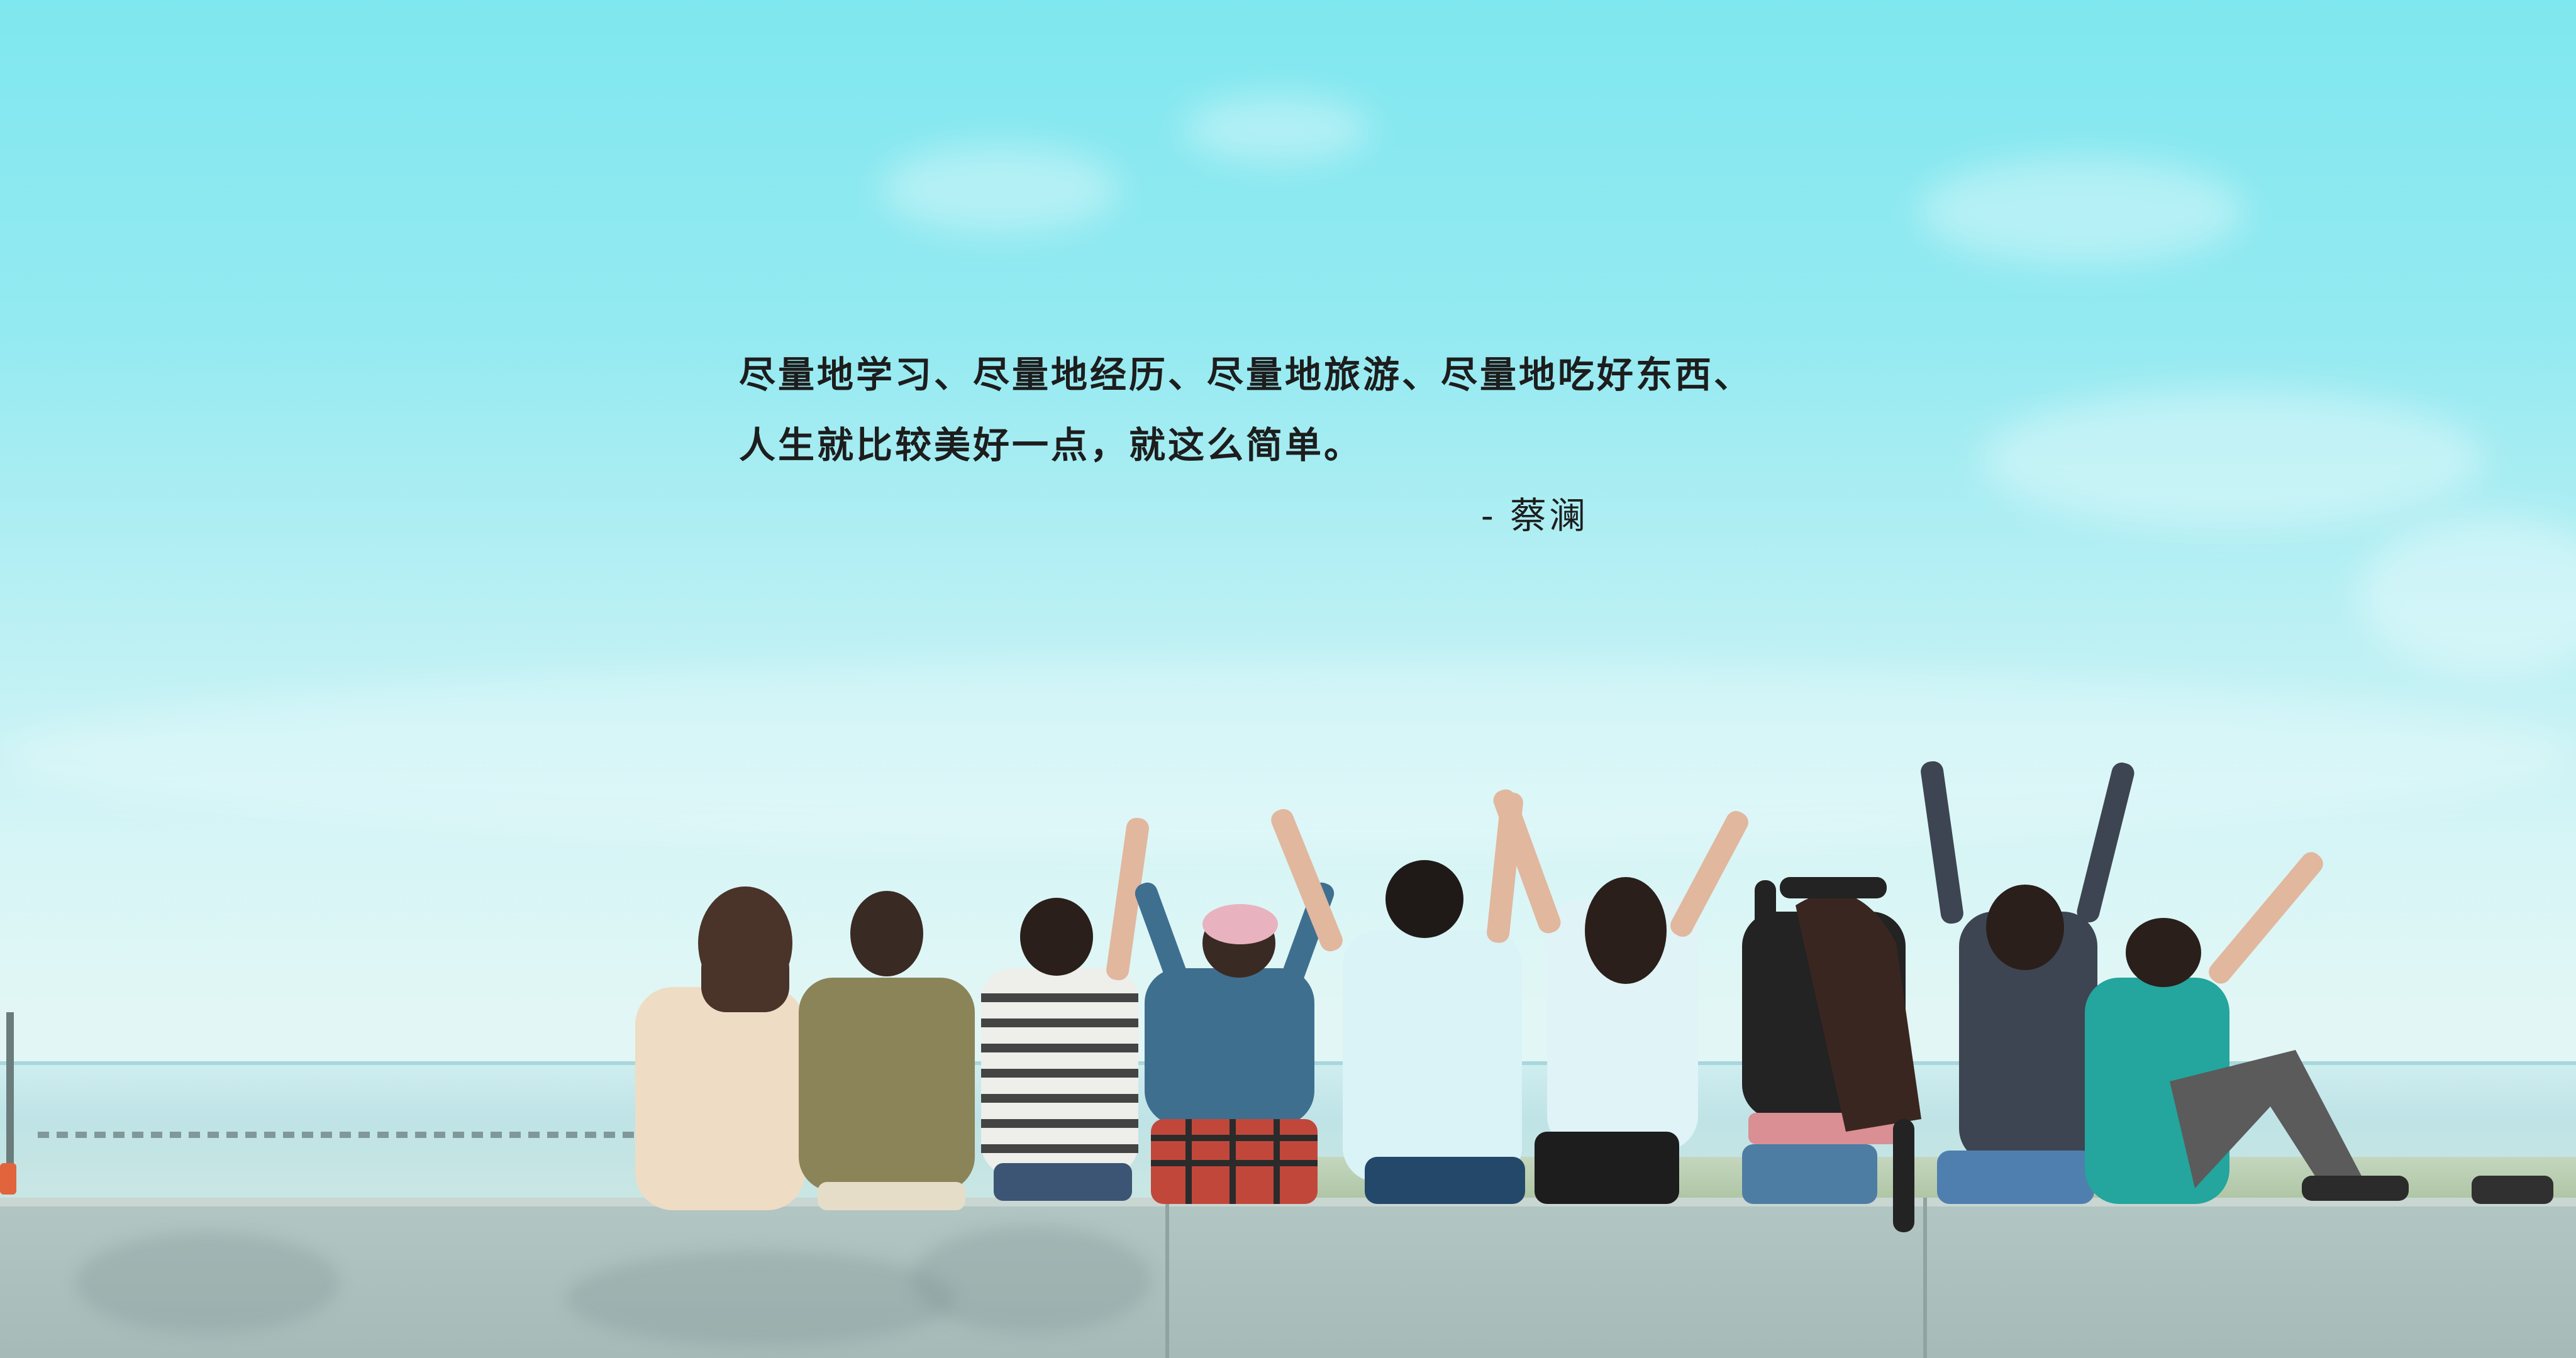 The width and height of the screenshot is (2576, 1358). What do you see at coordinates (1288, 1278) in the screenshot?
I see `seawall` at bounding box center [1288, 1278].